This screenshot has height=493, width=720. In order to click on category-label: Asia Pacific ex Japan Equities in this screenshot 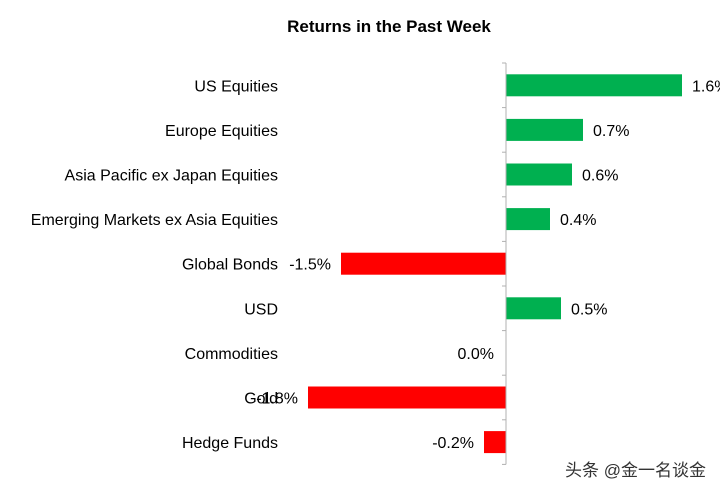, I will do `click(171, 176)`.